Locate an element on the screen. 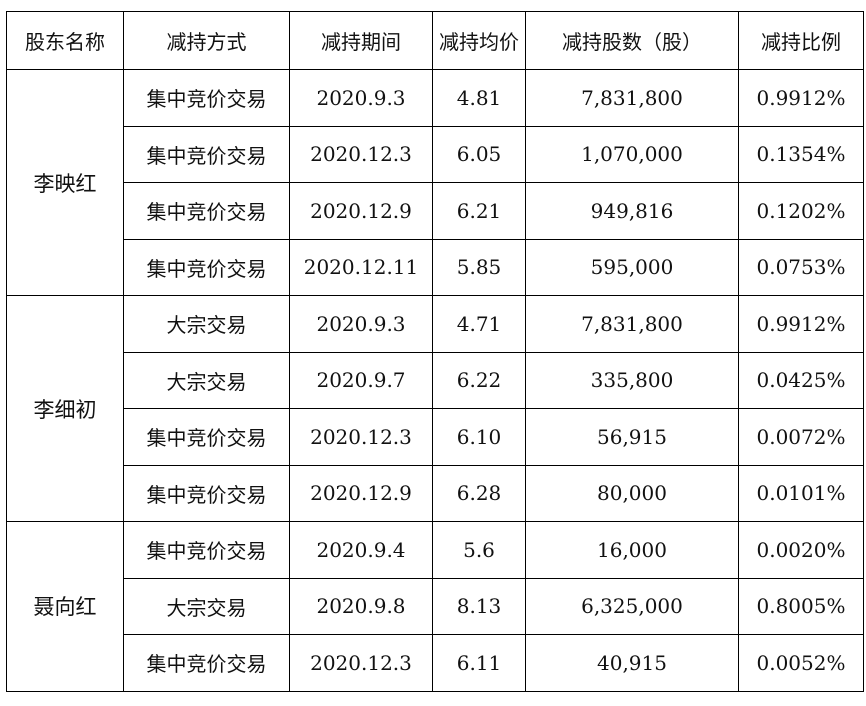  cell-price: 8.13 is located at coordinates (479, 606).